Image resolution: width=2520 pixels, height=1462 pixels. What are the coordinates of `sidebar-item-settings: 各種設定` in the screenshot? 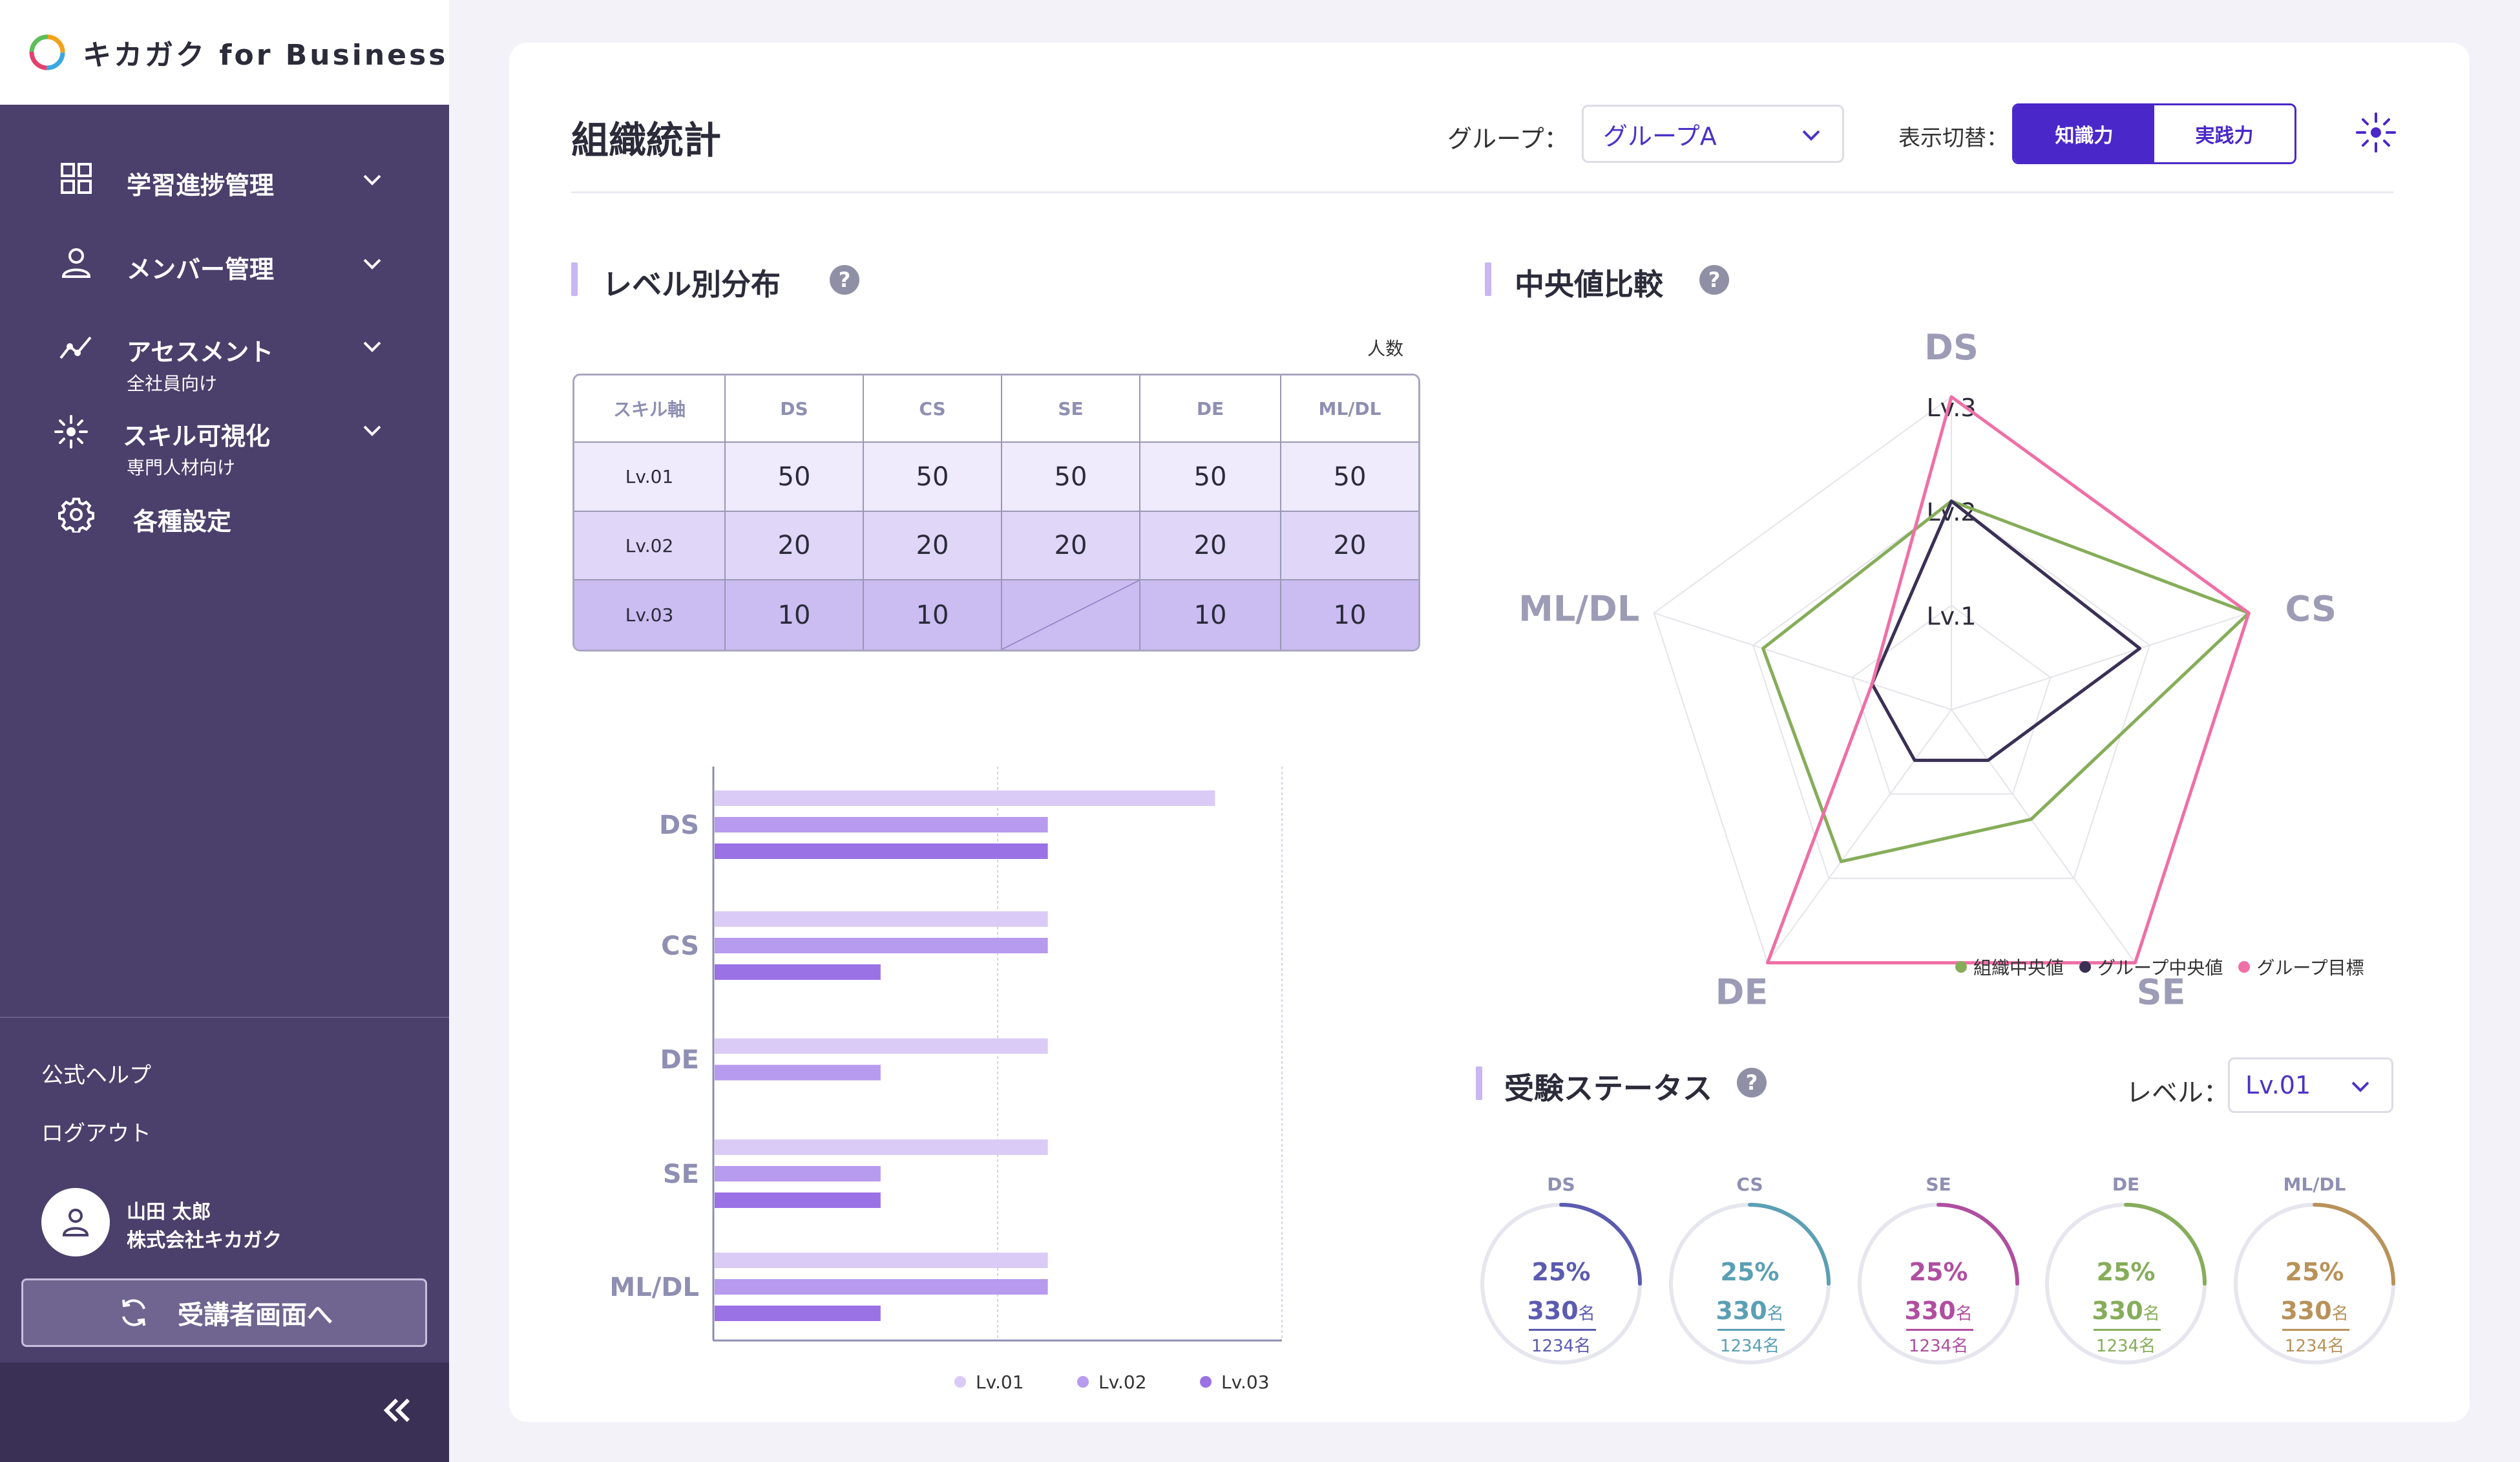 It's located at (225, 519).